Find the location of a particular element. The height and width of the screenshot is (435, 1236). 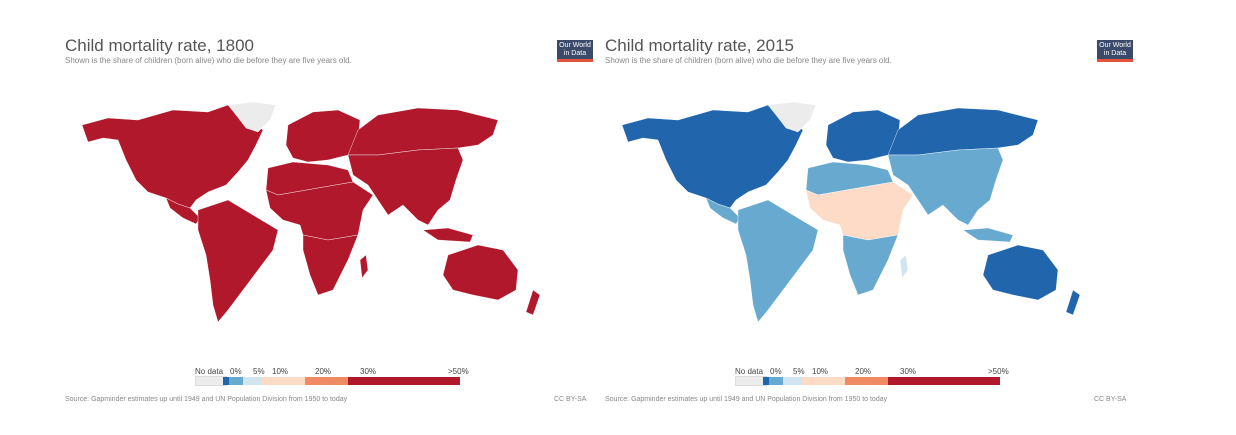

chart-title: Child mortality rate, 1800 is located at coordinates (159, 45).